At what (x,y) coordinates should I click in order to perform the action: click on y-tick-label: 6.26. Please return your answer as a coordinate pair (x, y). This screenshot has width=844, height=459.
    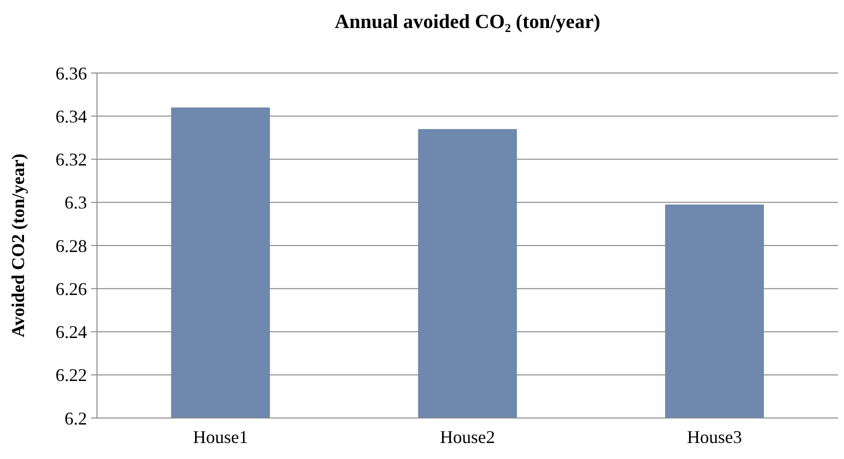
    Looking at the image, I should click on (71, 288).